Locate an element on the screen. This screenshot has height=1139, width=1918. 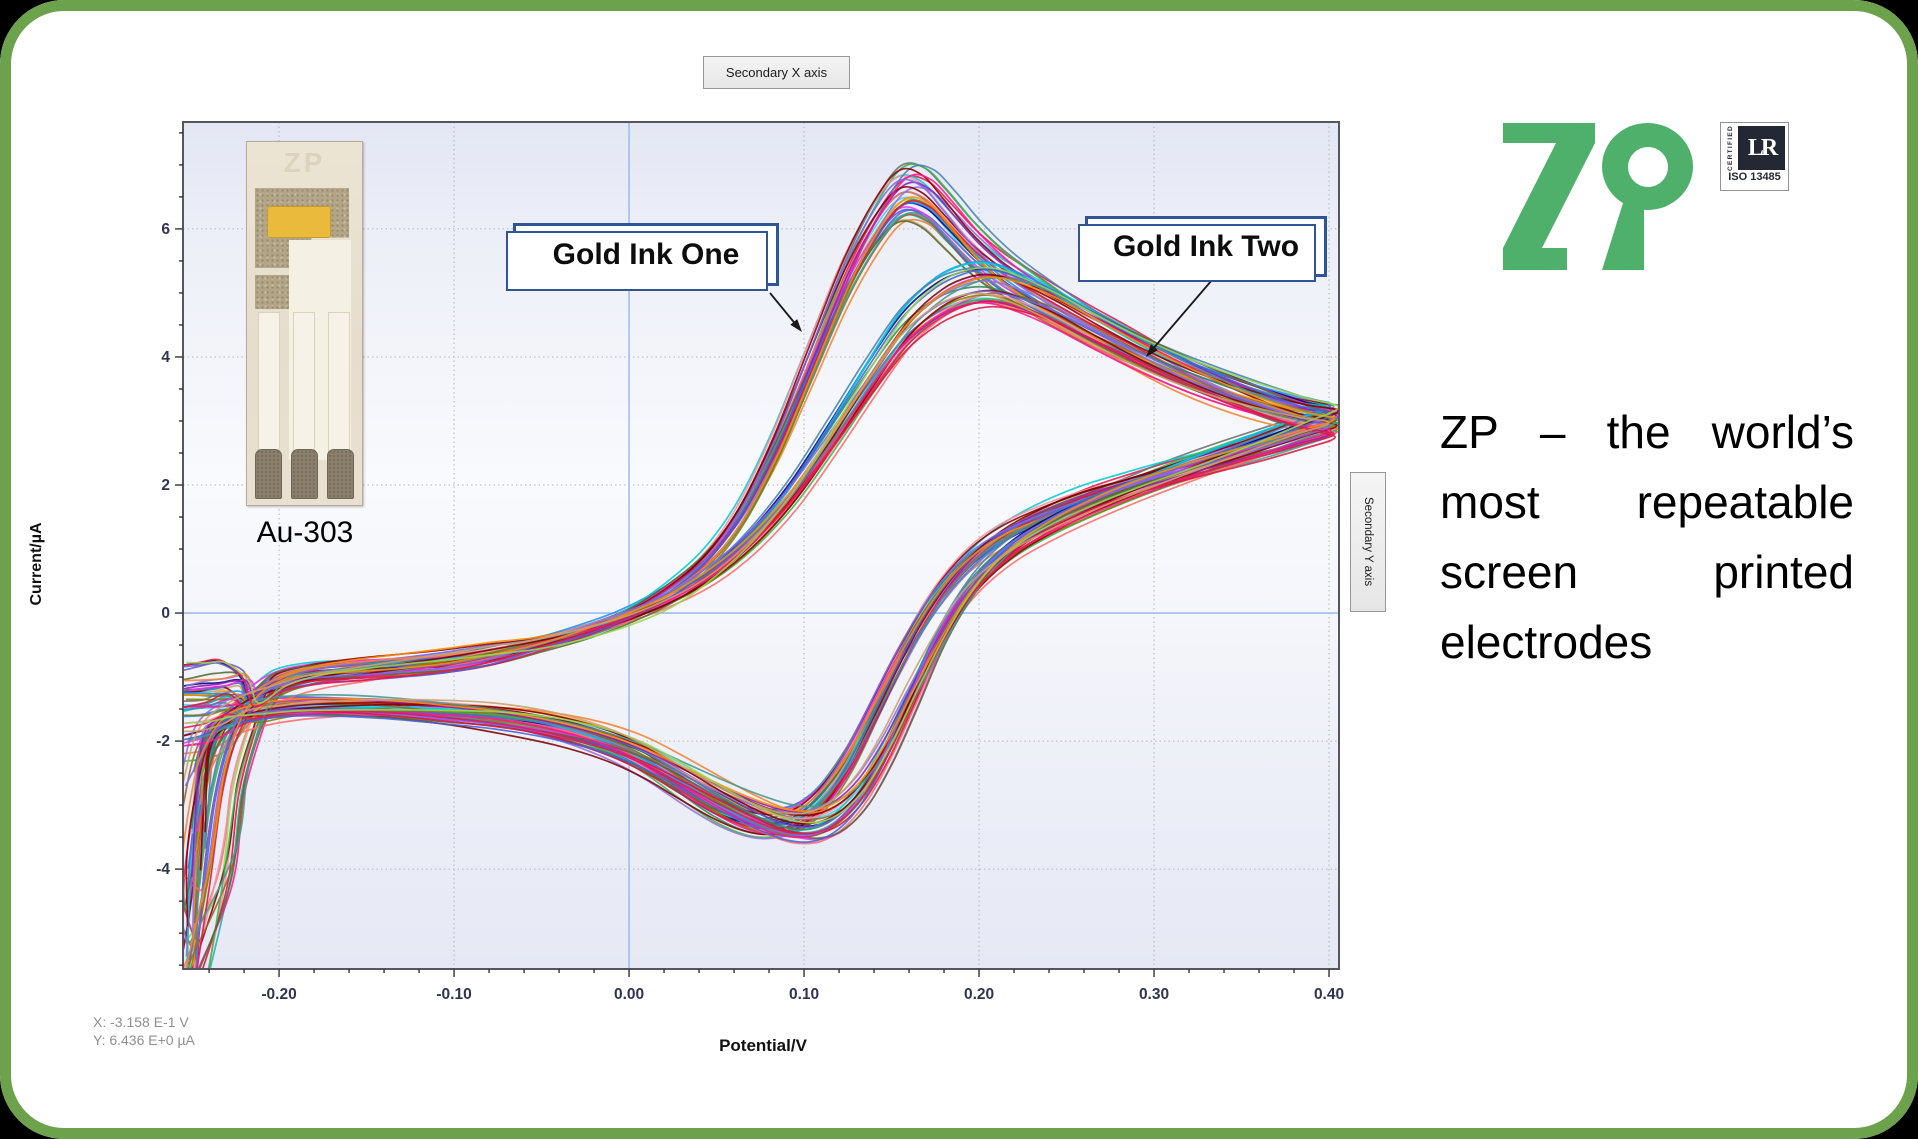
callout-gold-ink-two: Gold Ink Two is located at coordinates (1202, 249).